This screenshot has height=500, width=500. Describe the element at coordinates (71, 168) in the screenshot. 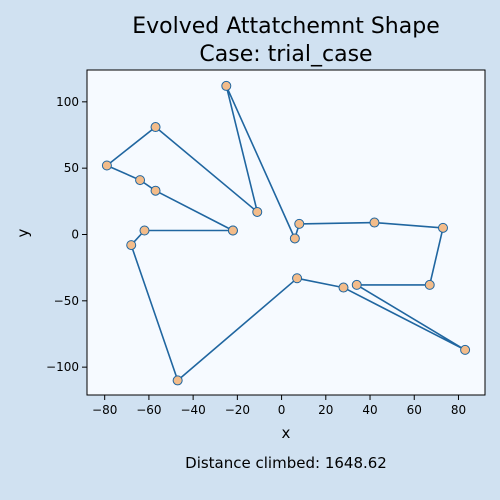

I see `y-tick-label: 50` at that location.